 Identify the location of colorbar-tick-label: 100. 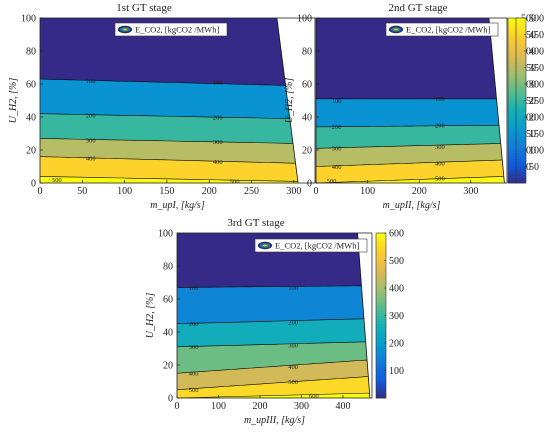
(528, 151).